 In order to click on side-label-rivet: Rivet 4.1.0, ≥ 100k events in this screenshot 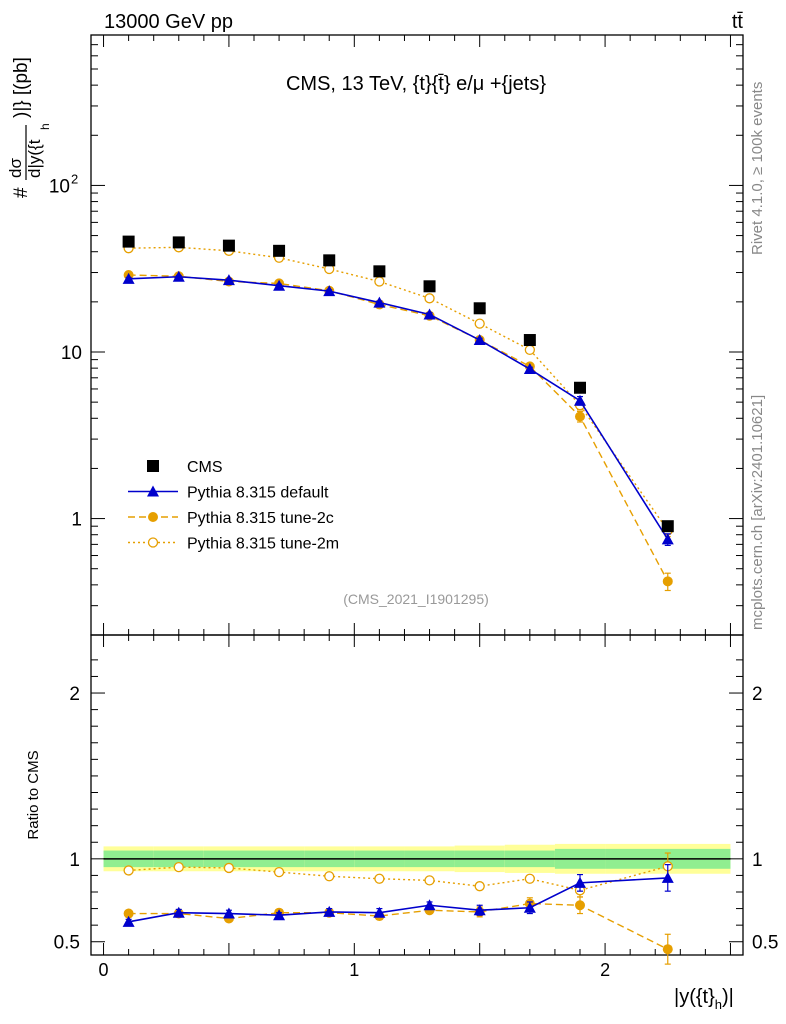, I will do `click(757, 168)`.